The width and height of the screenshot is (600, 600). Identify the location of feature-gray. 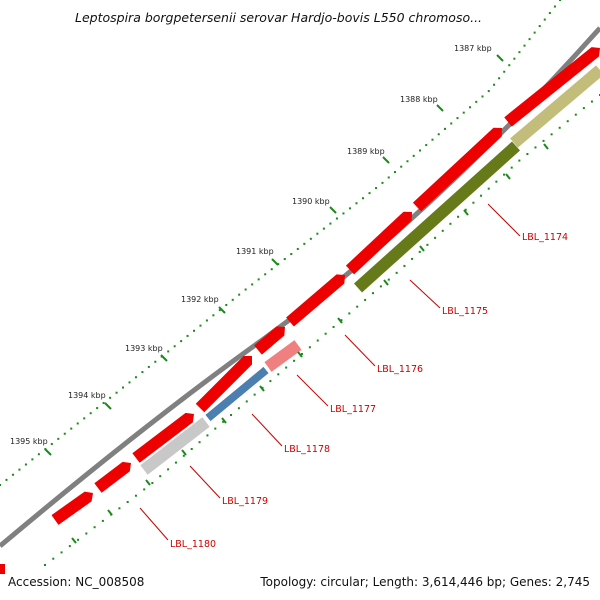
(175, 446).